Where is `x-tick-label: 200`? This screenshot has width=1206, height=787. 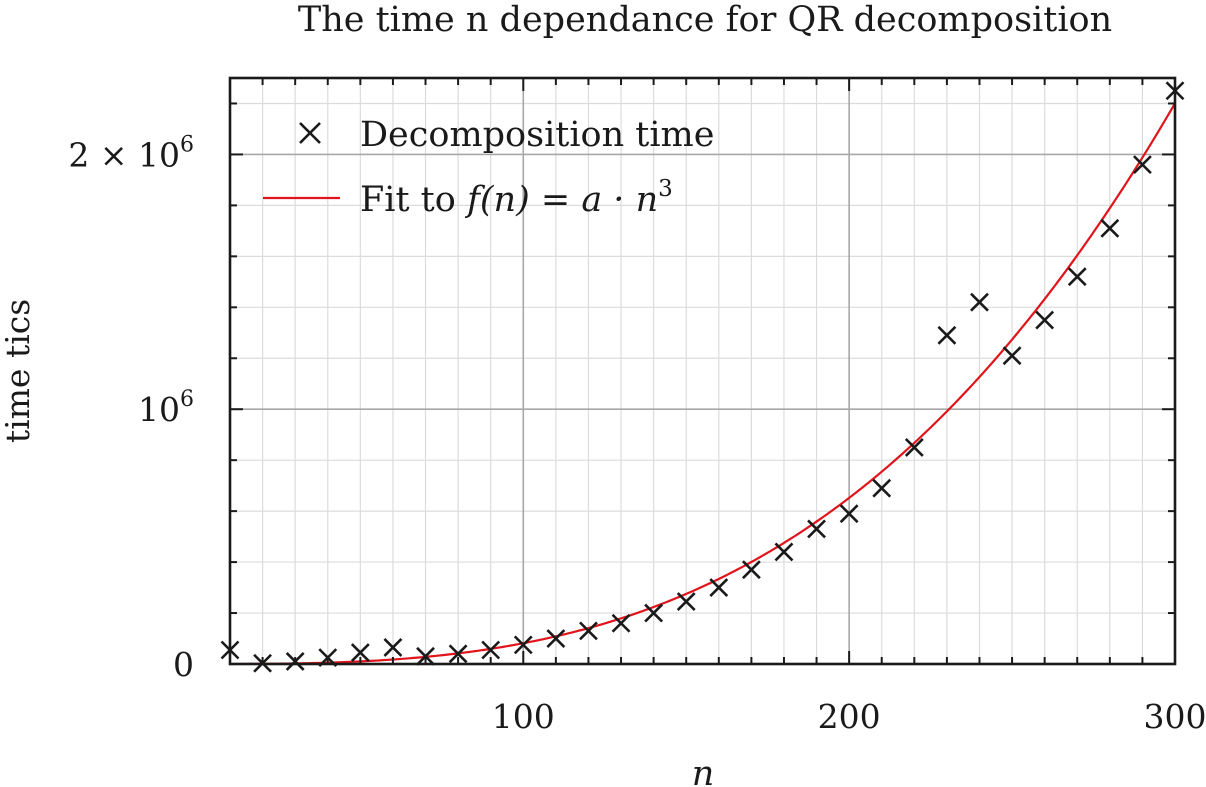
x-tick-label: 200 is located at coordinates (849, 716).